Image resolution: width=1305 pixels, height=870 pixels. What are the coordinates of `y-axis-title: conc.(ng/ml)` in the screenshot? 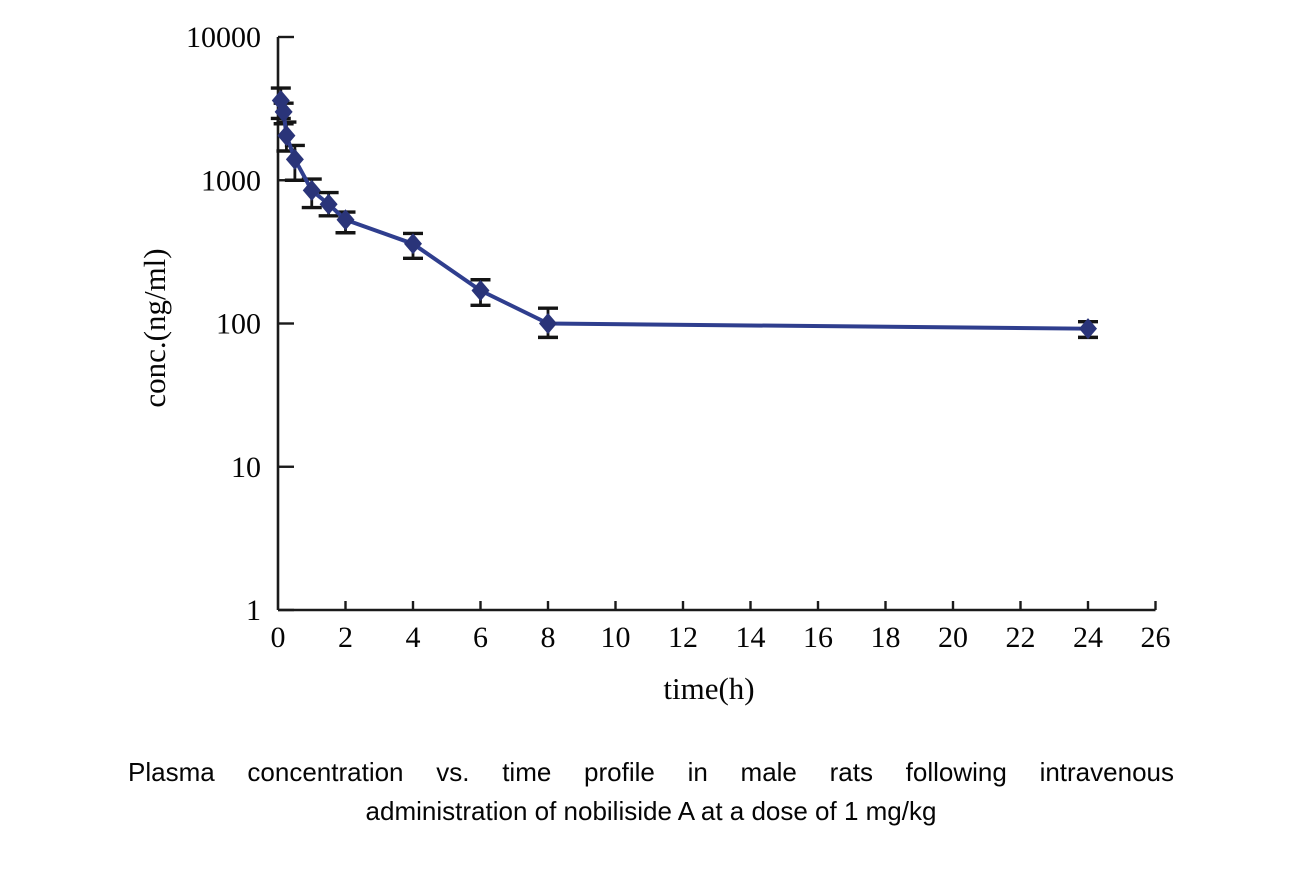 It's located at (154, 327).